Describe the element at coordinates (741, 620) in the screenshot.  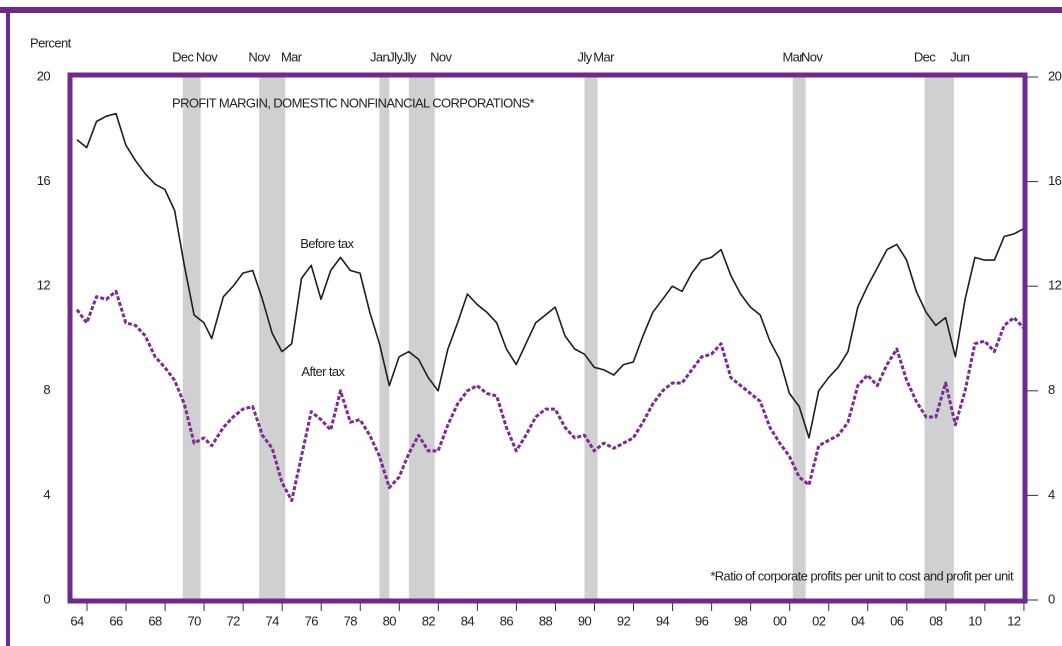
I see `x-tick-label: 98` at that location.